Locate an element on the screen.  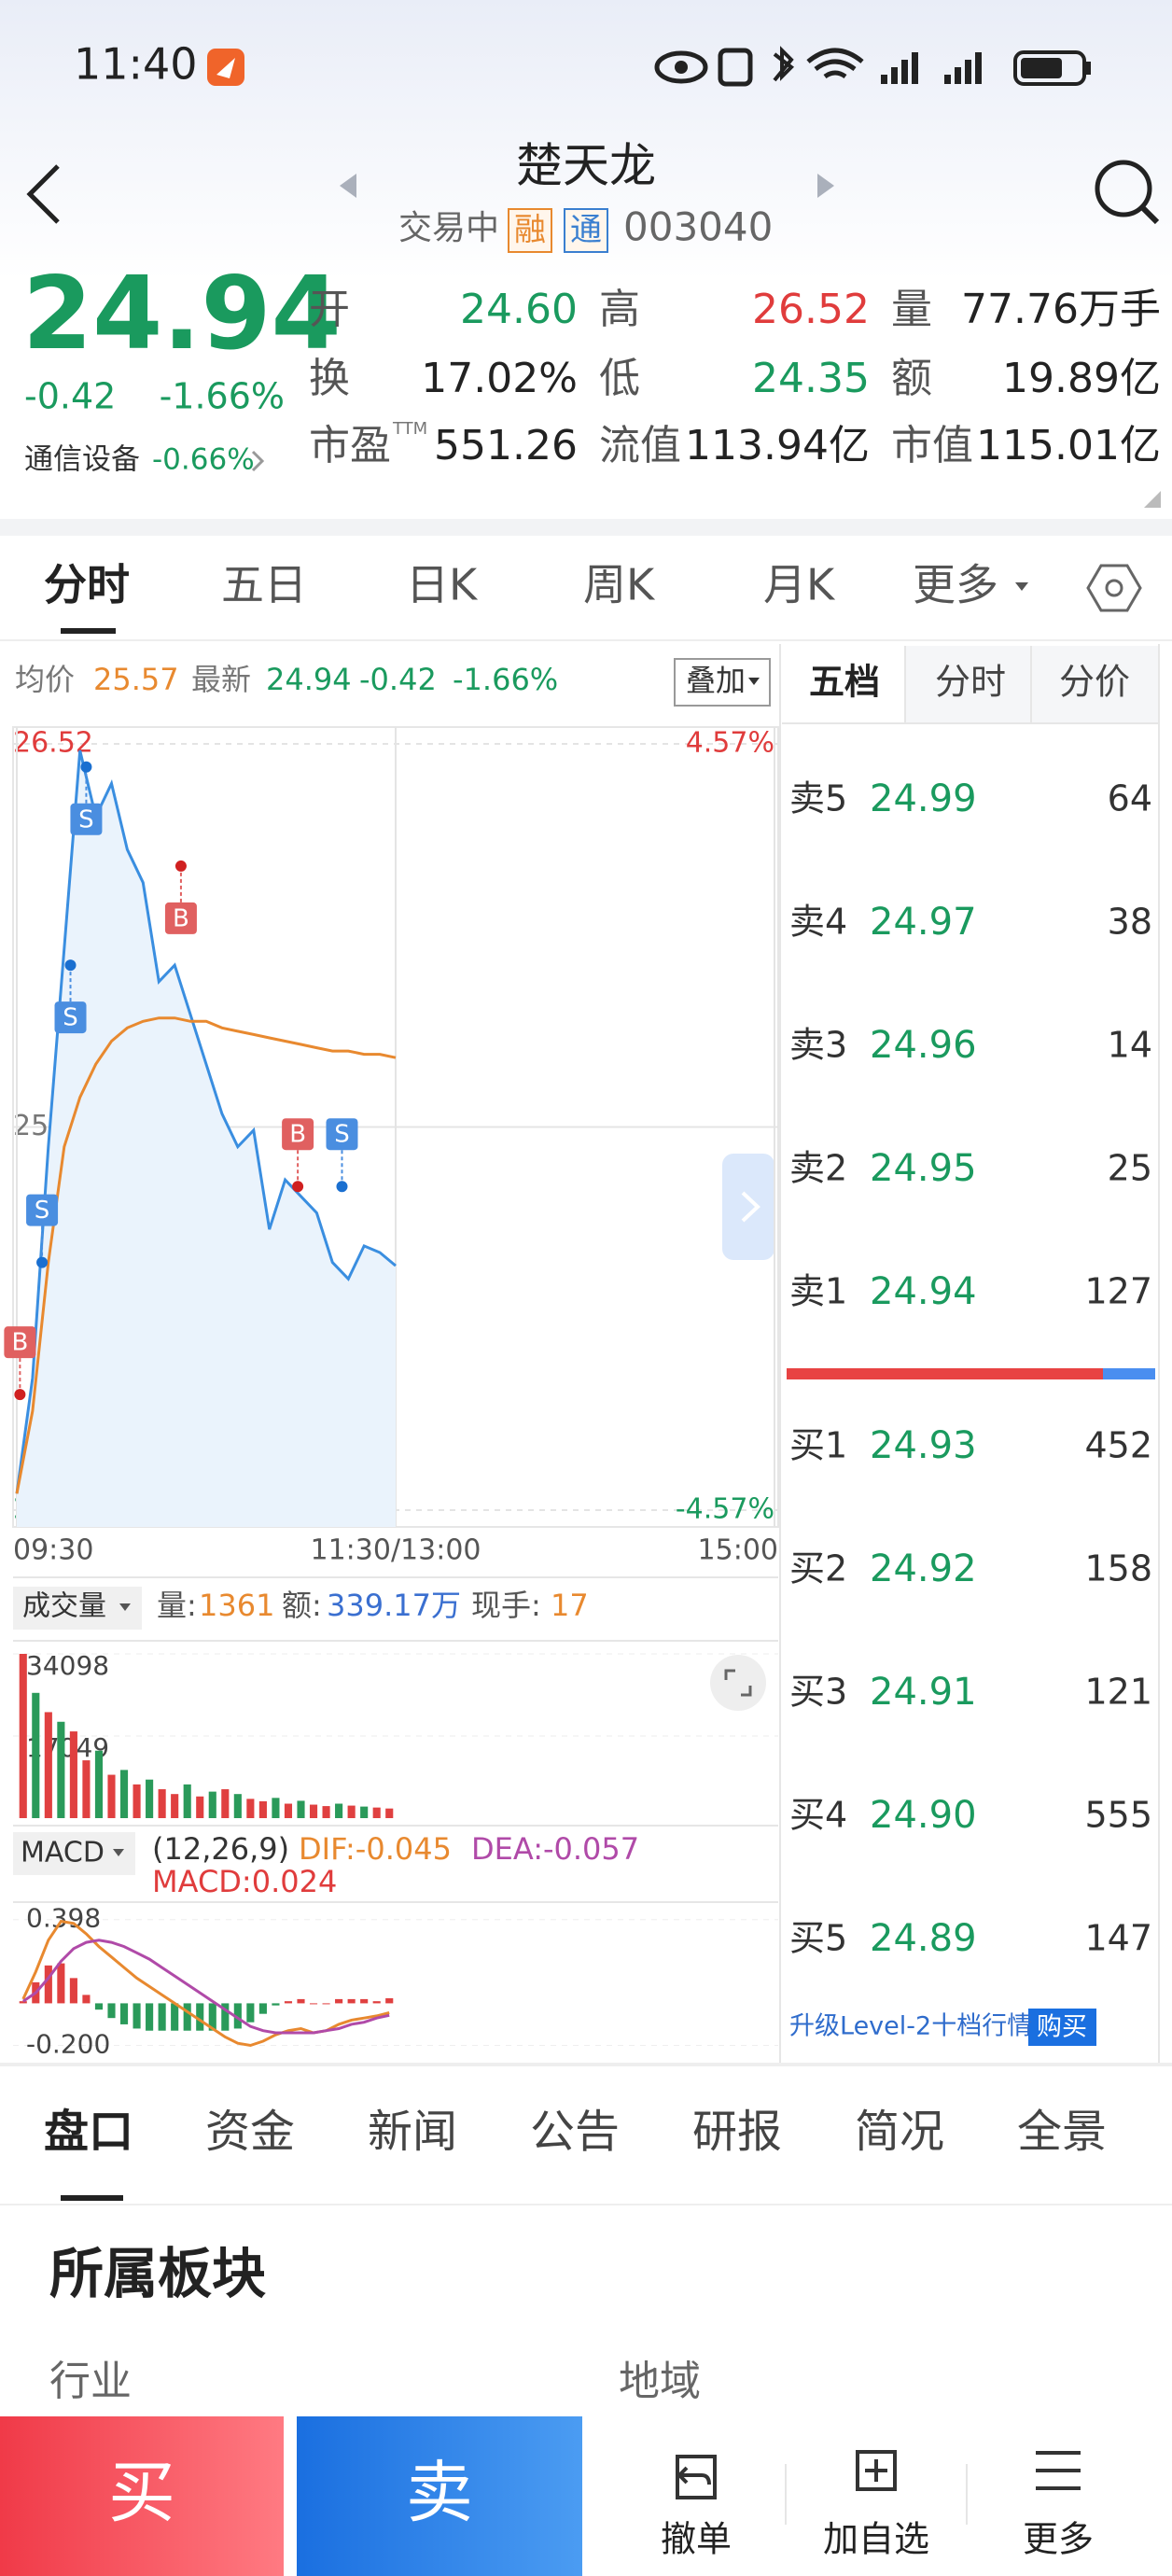
detail-tab: 公告 is located at coordinates (575, 2132).